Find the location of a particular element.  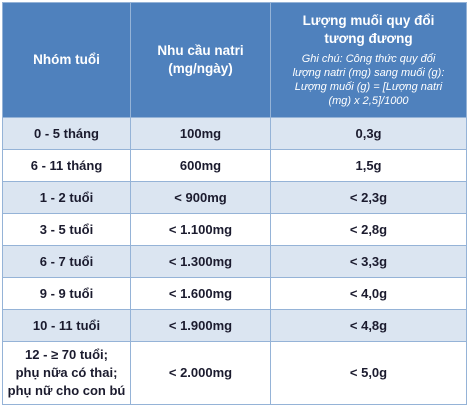

cell-text: 600mg is located at coordinates (200, 165).